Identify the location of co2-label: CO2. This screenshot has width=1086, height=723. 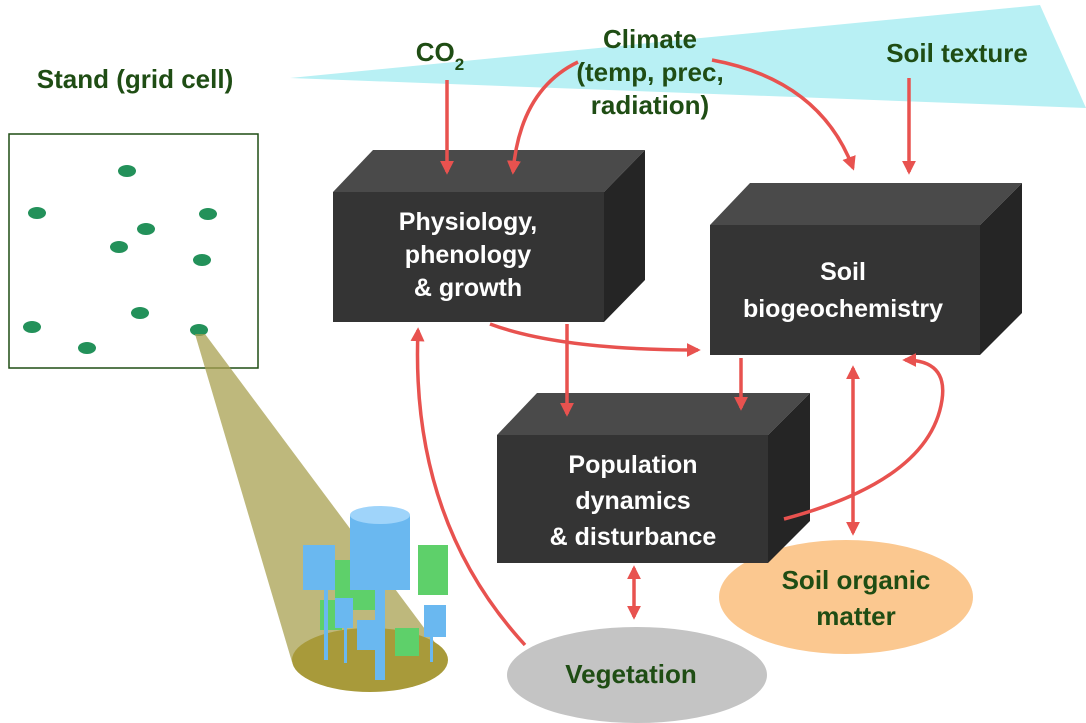
(440, 55).